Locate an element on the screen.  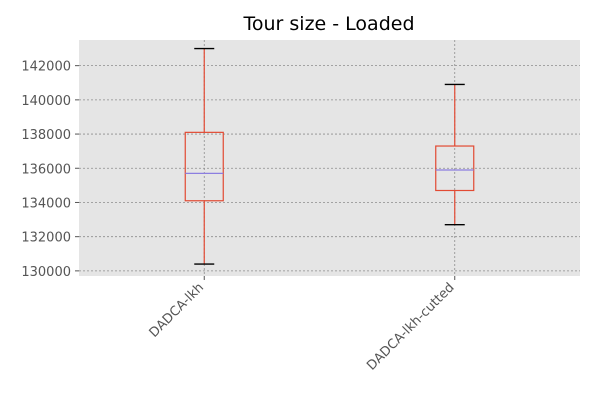
x-axis: DADCA-lkh DADCA-lkh-cutted is located at coordinates (302, 325).